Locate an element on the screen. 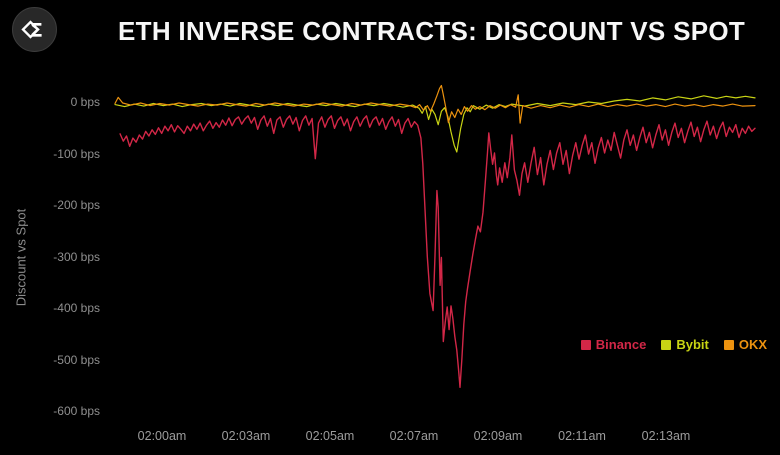 The height and width of the screenshot is (455, 780). x-tick-label: 02:07am is located at coordinates (414, 436).